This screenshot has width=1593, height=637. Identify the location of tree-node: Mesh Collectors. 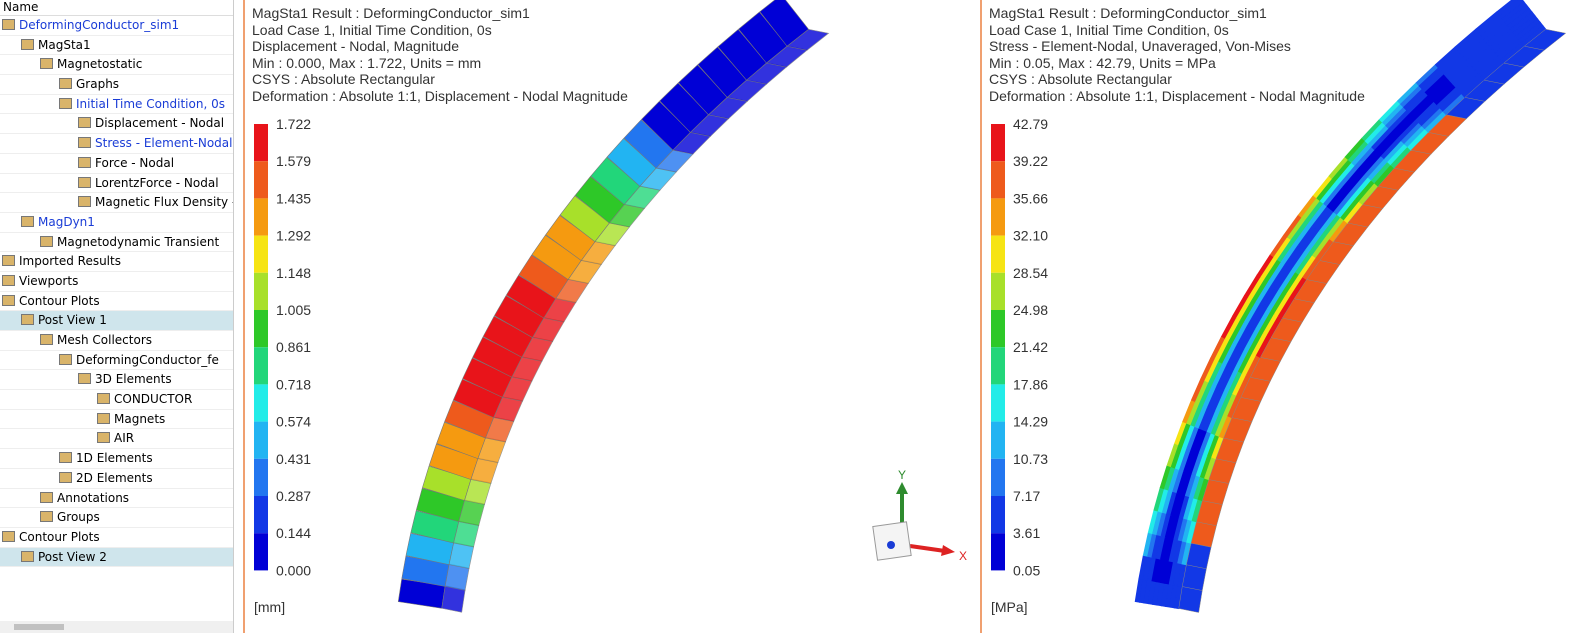
(116, 341).